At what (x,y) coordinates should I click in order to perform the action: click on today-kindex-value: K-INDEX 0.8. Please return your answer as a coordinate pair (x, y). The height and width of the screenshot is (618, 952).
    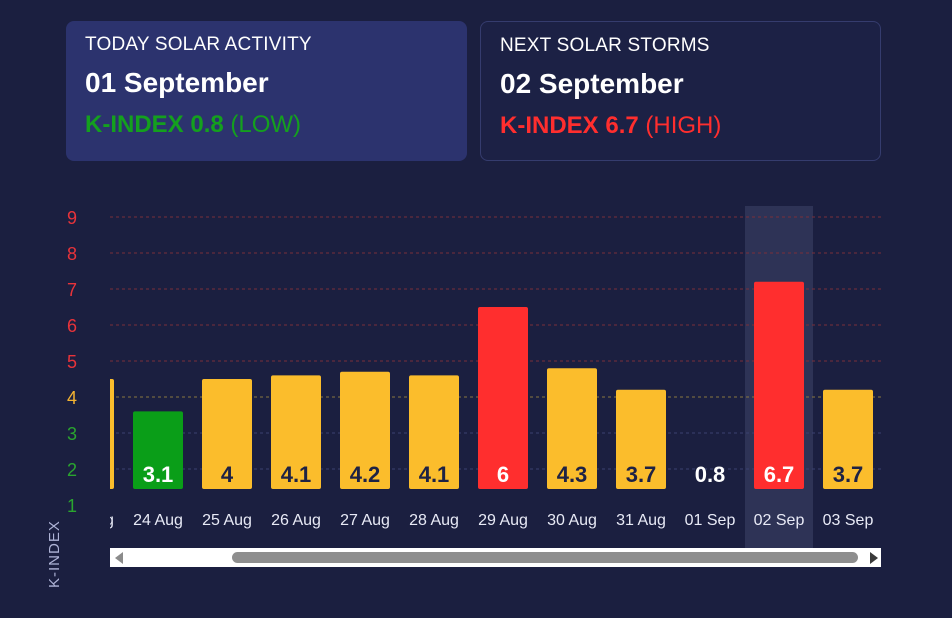
    Looking at the image, I should click on (154, 124).